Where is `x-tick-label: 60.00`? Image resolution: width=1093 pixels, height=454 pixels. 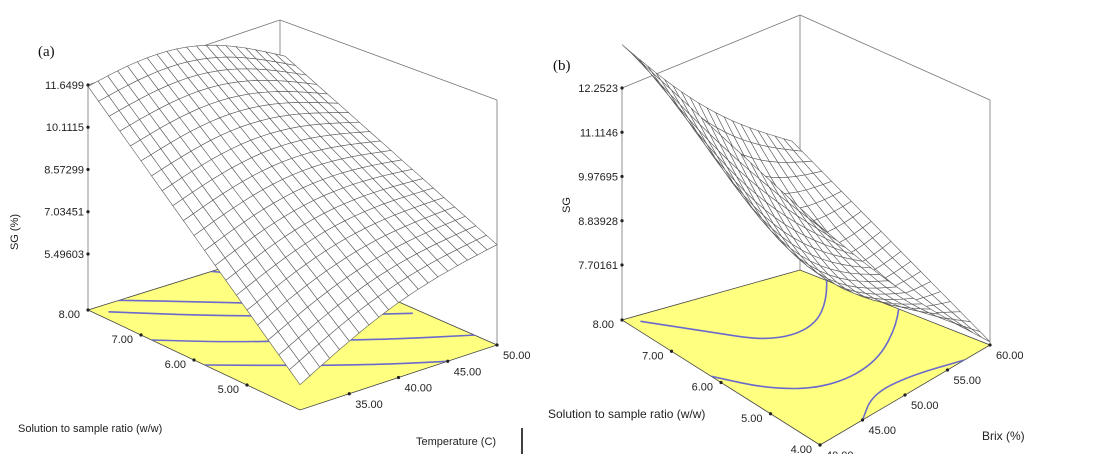
x-tick-label: 60.00 is located at coordinates (1010, 356).